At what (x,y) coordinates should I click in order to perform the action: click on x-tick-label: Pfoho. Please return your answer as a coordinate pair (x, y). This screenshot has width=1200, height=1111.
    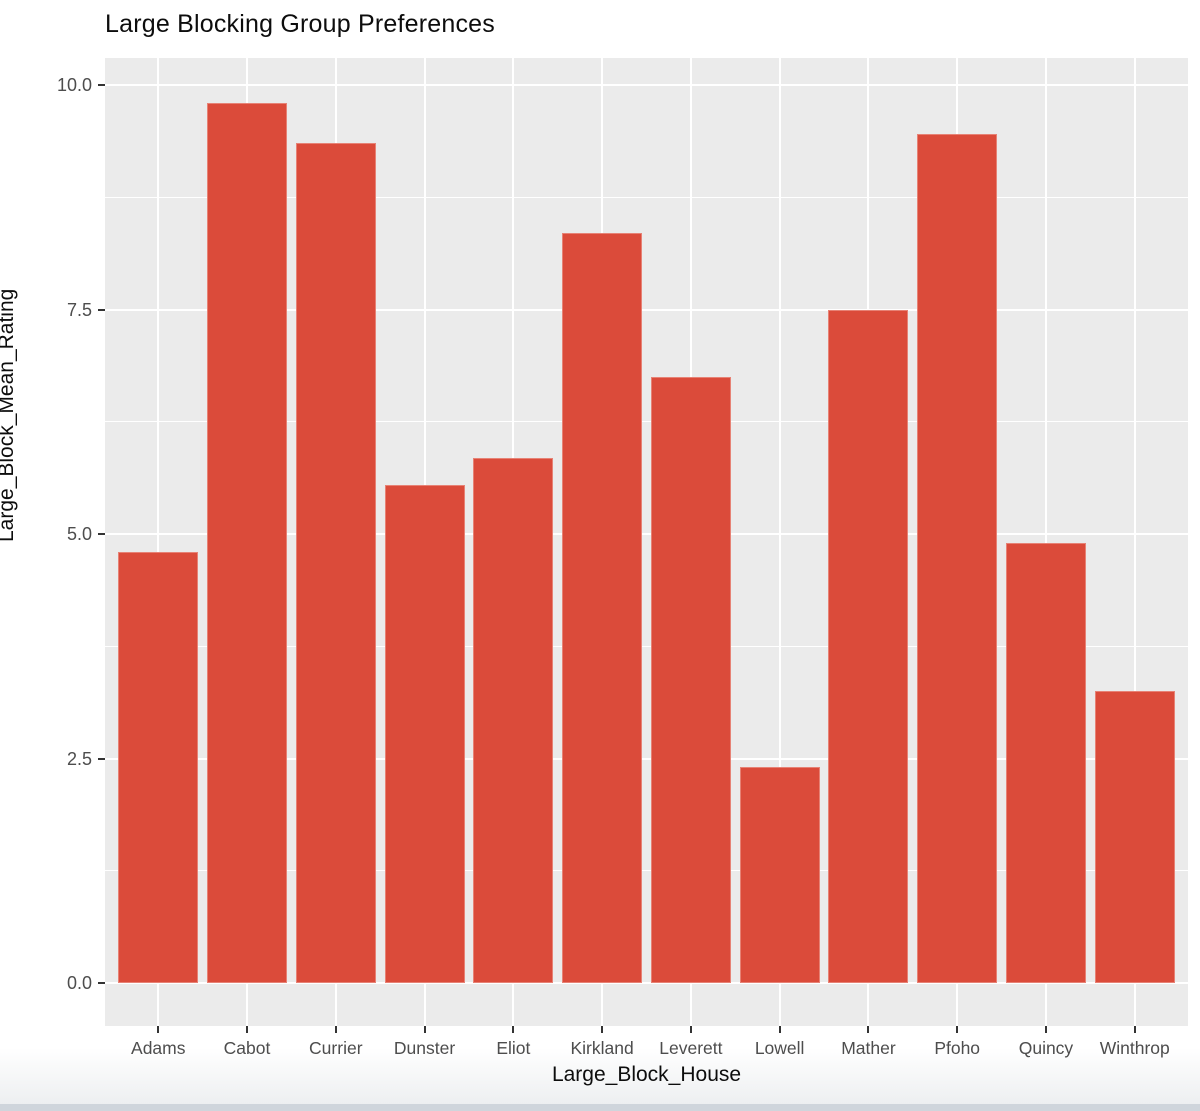
    Looking at the image, I should click on (957, 1048).